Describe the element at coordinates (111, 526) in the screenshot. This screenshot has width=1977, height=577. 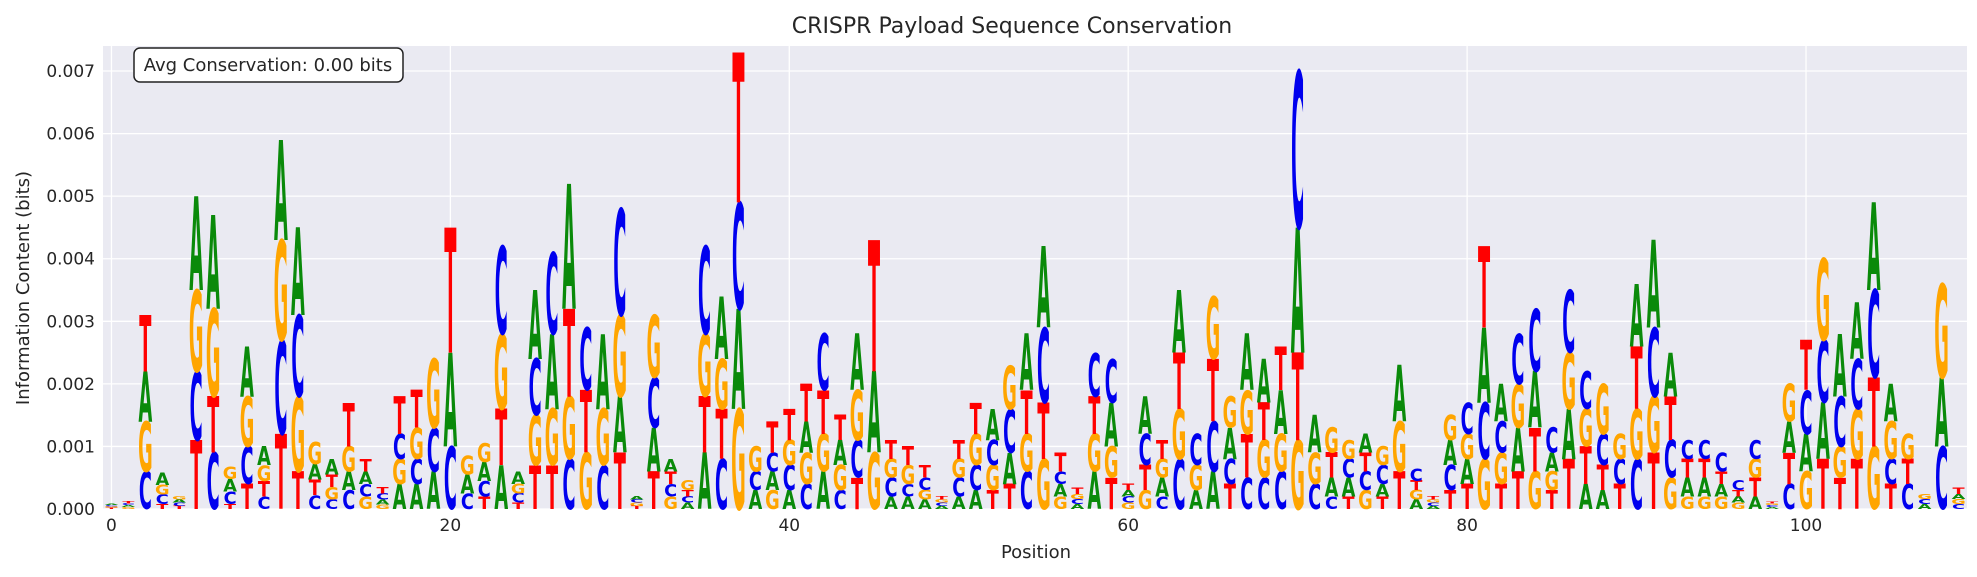
I see `x-tick-label: 0` at that location.